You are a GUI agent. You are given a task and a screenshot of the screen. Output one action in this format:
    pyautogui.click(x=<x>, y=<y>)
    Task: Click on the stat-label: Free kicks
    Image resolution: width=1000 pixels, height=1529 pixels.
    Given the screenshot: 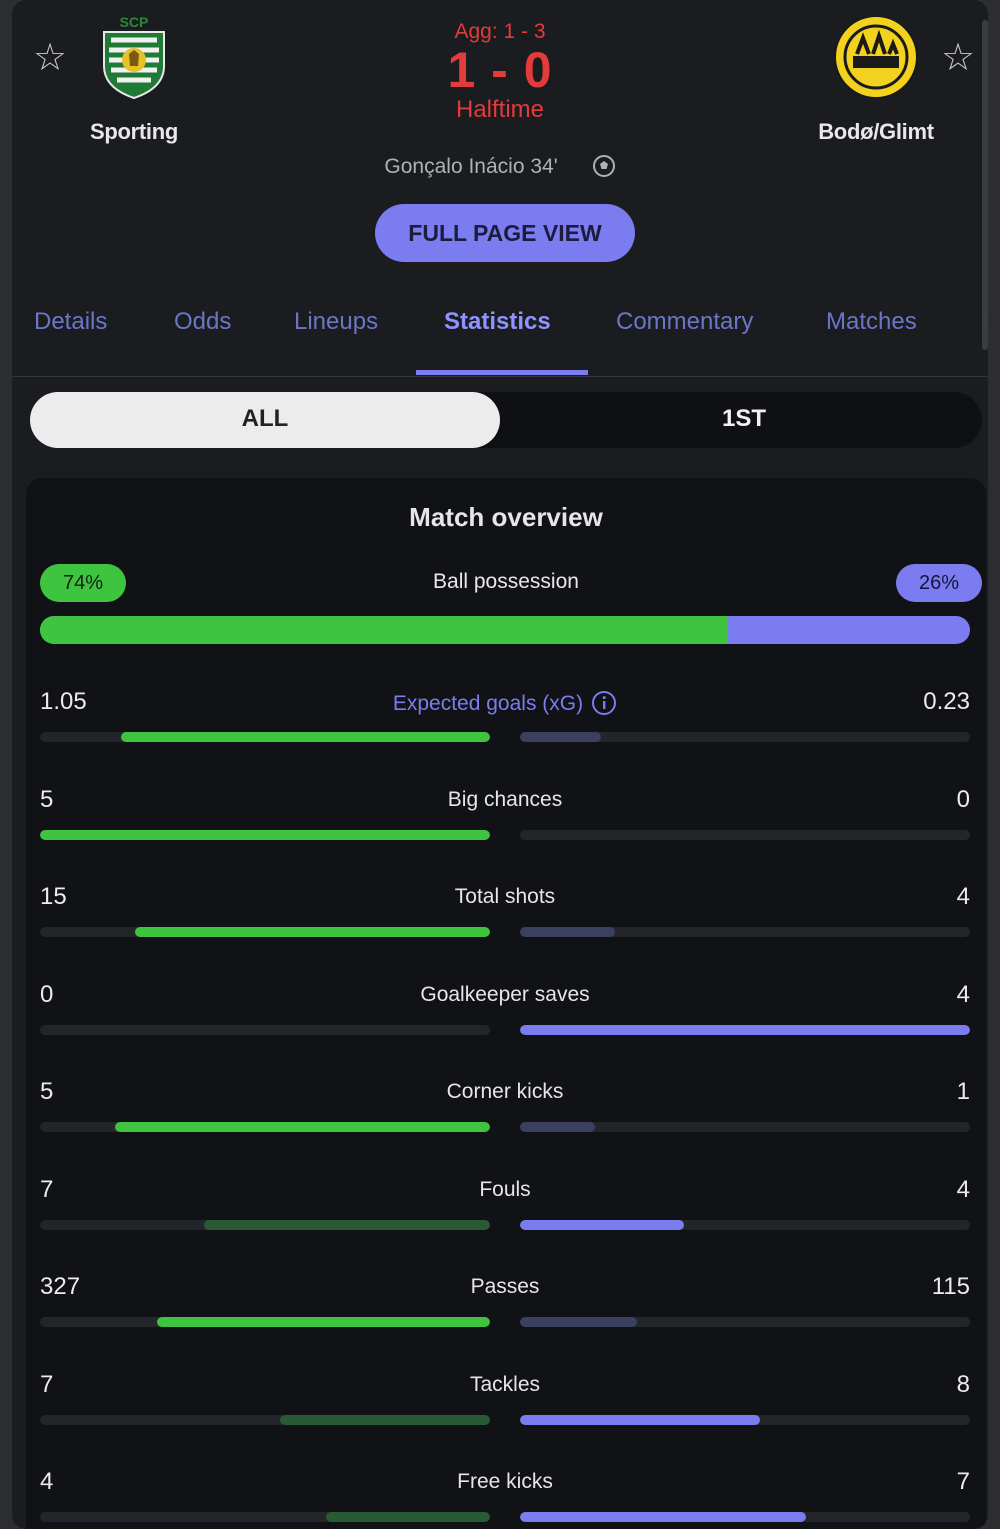 What is the action you would take?
    pyautogui.click(x=505, y=1482)
    